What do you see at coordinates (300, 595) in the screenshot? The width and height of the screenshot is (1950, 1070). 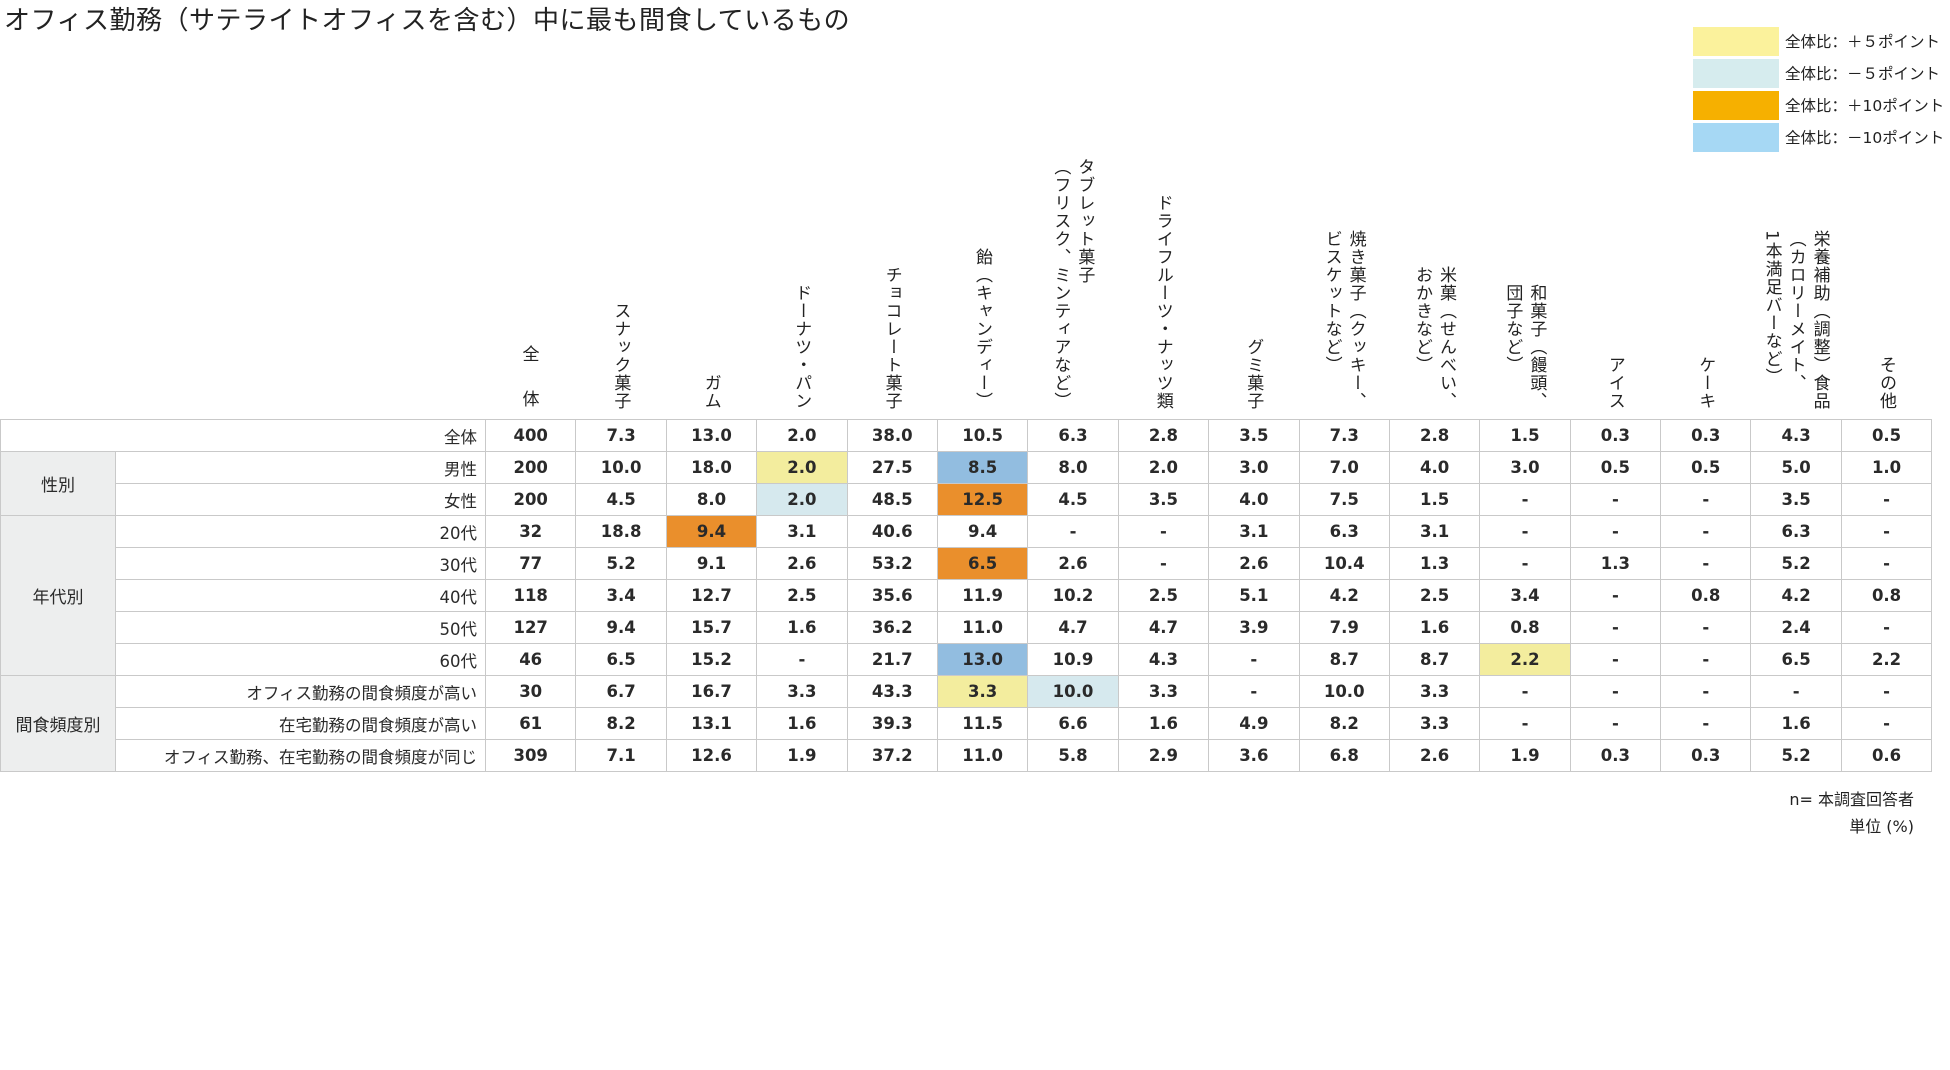 I see `row-label: 40代` at bounding box center [300, 595].